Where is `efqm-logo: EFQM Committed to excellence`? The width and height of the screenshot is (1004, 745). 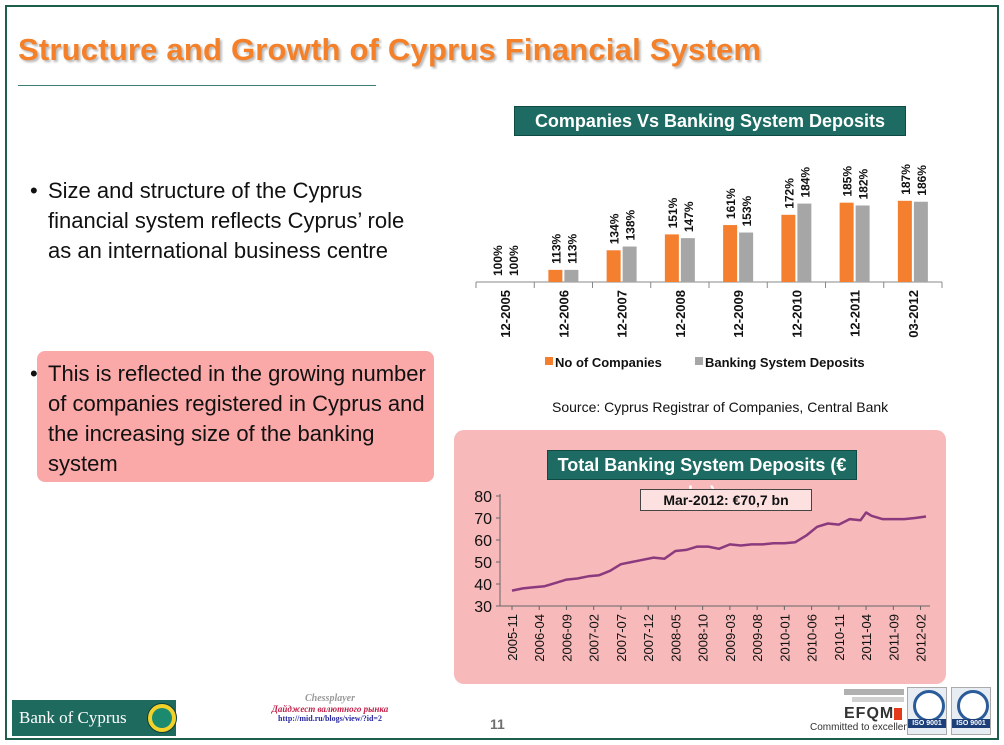
efqm-logo: EFQM Committed to excellence is located at coordinates (864, 712).